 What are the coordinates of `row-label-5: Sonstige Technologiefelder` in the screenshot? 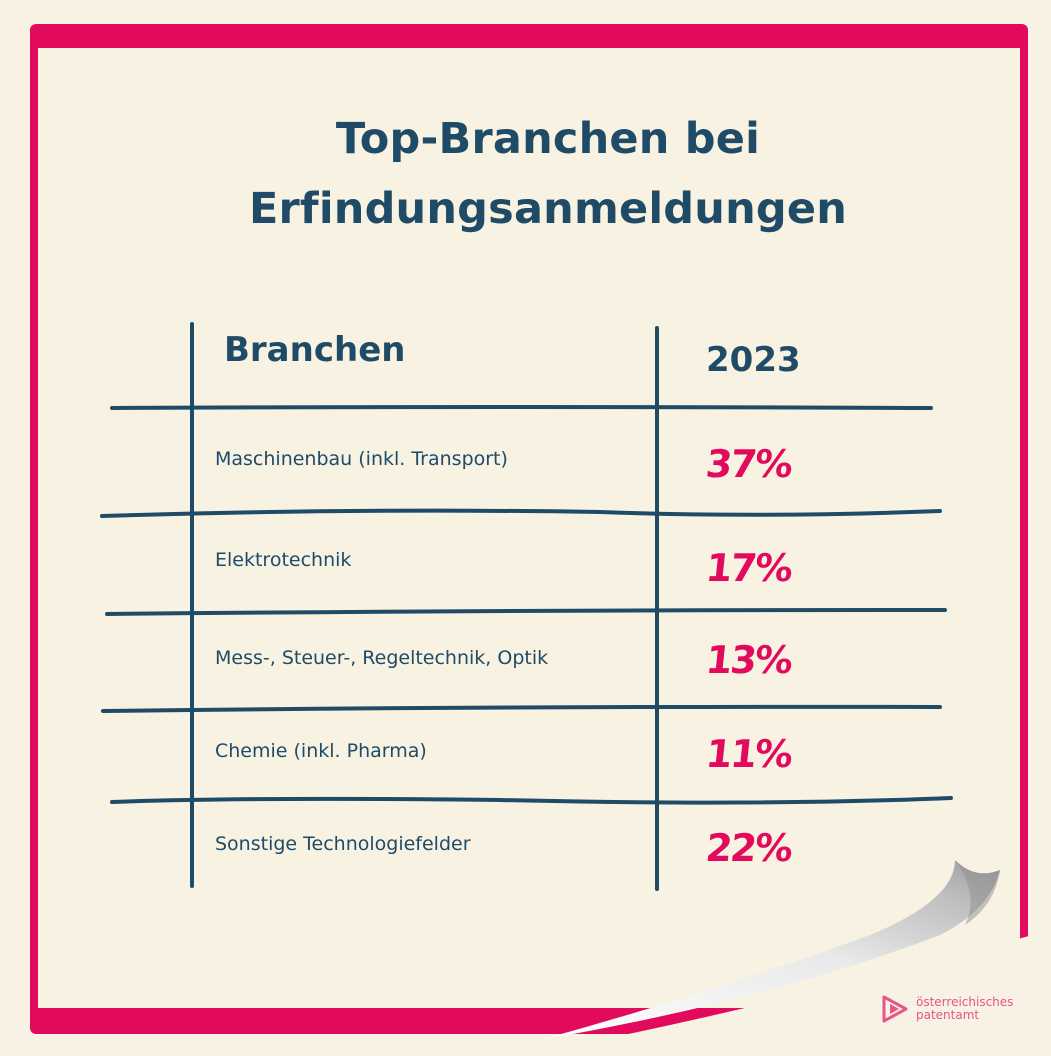 It's located at (343, 844).